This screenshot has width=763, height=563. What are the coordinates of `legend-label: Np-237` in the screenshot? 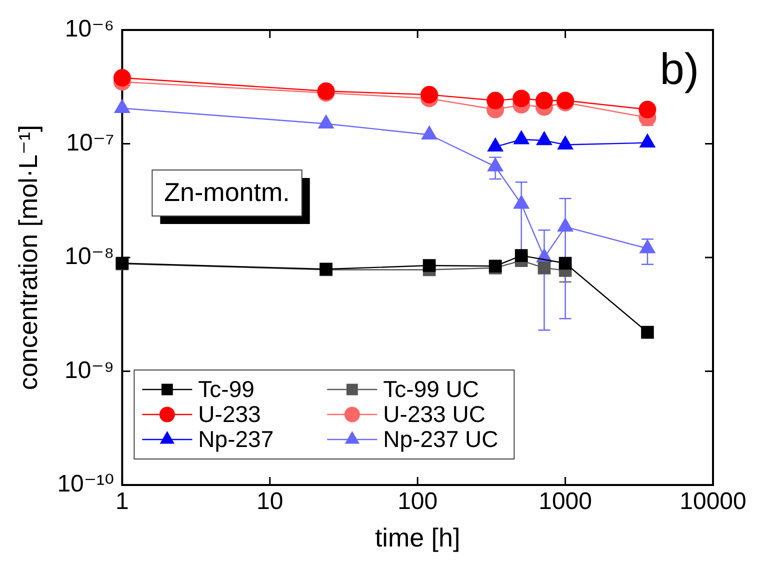 It's located at (236, 439).